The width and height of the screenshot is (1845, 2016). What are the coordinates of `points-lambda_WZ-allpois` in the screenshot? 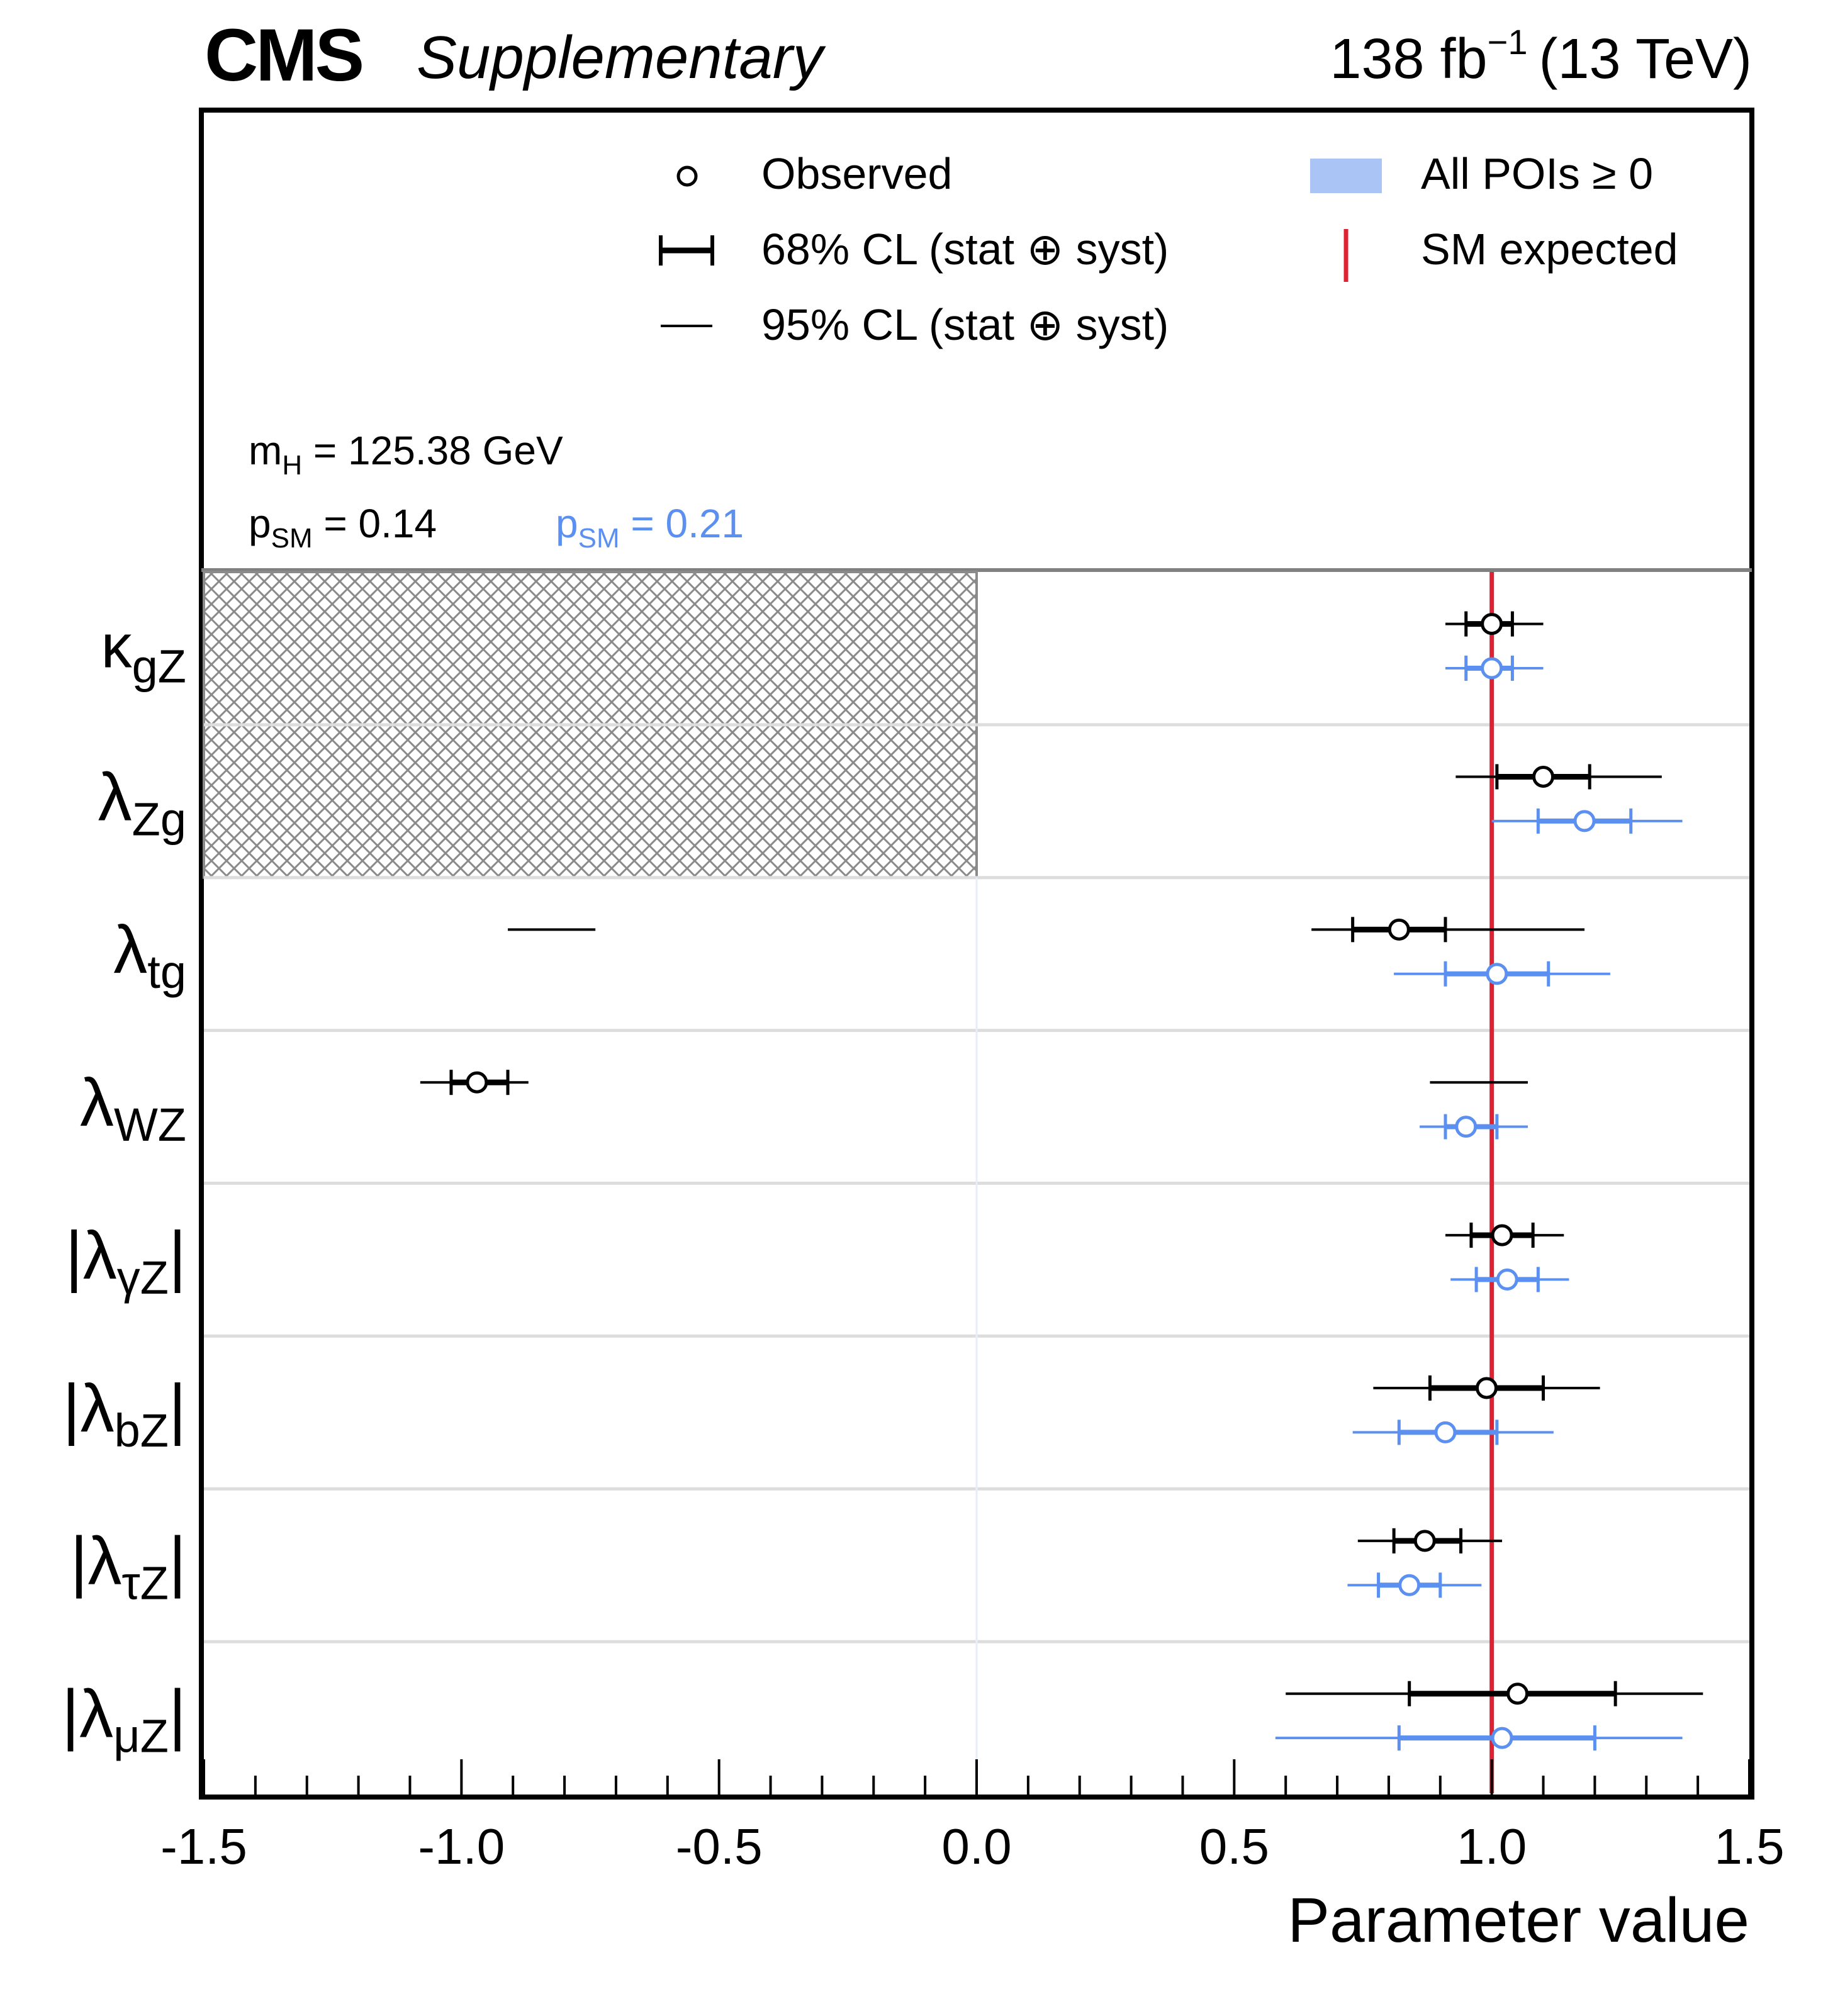 It's located at (1474, 1127).